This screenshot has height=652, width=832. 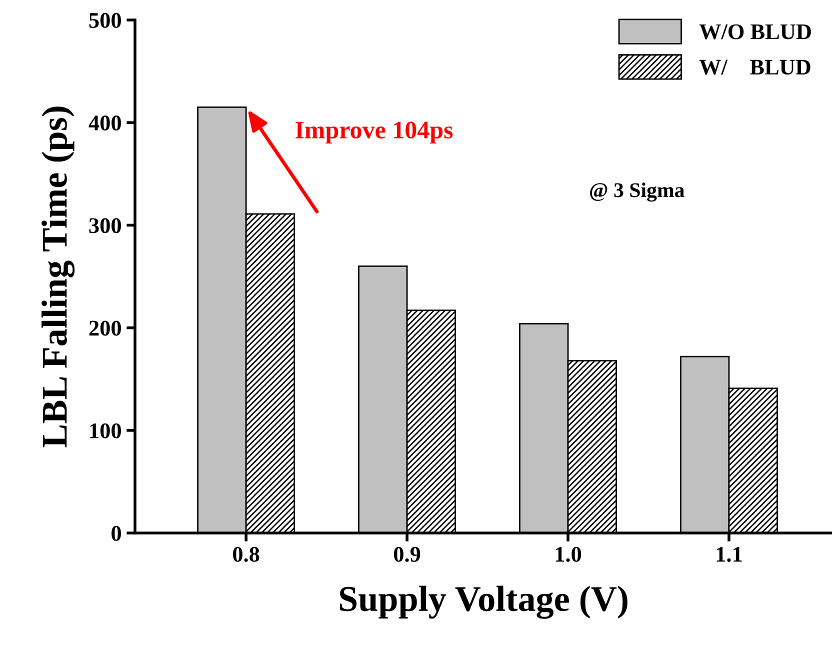 I want to click on y-tick-label: 0, so click(x=116, y=533).